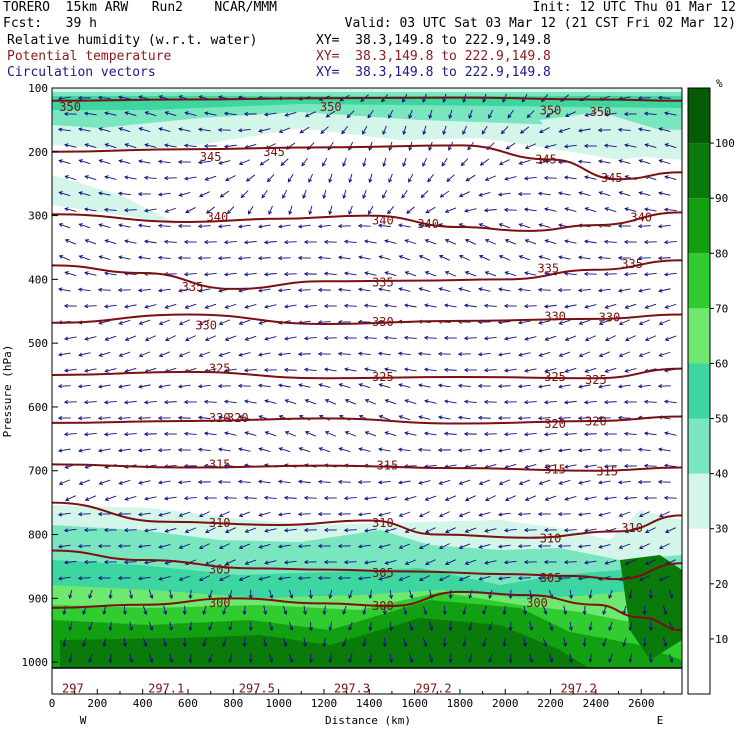  Describe the element at coordinates (550, 703) in the screenshot. I see `x-tick-label: 2200` at that location.